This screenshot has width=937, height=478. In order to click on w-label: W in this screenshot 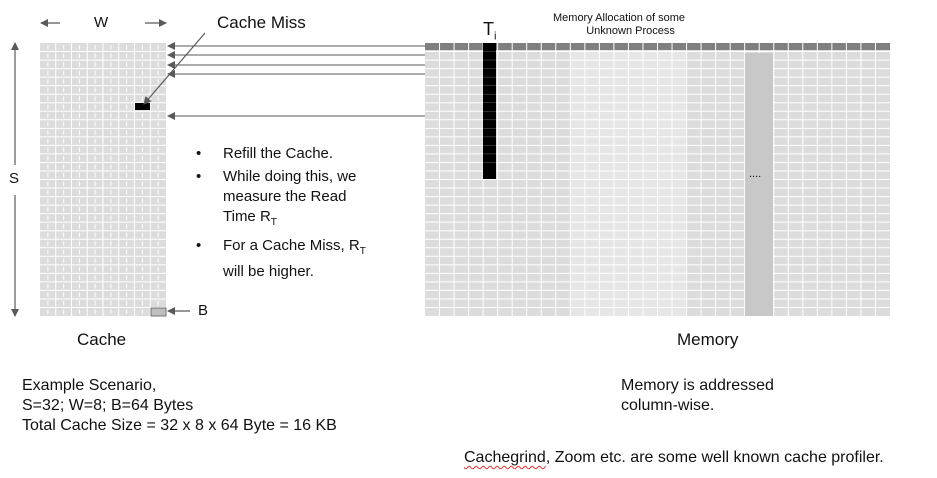, I will do `click(101, 22)`.